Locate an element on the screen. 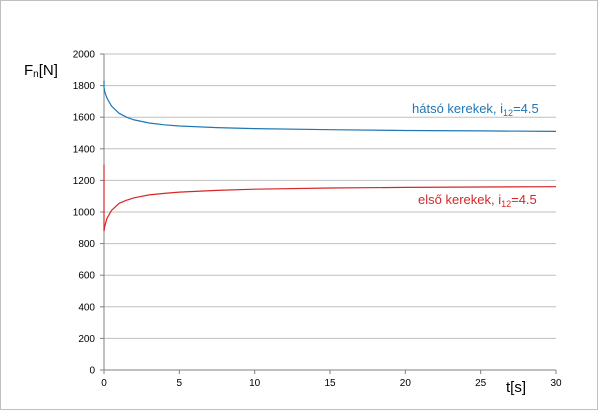 Image resolution: width=598 pixels, height=410 pixels. y-tick-label: 1600 is located at coordinates (84, 118).